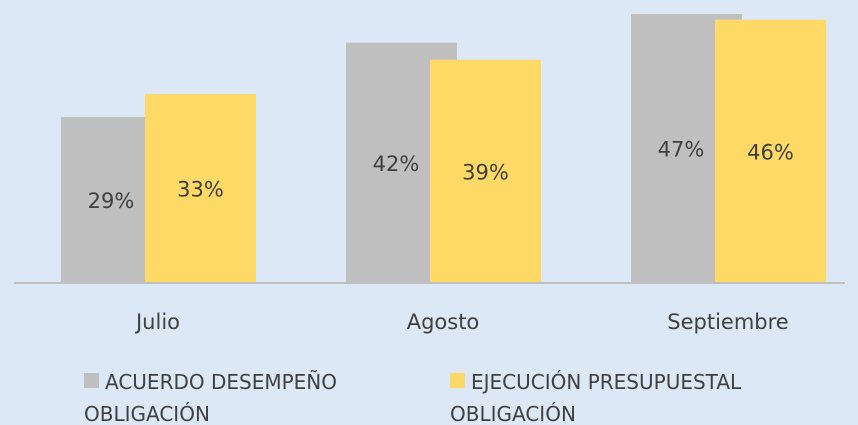 The image size is (858, 425). I want to click on x-tick-label: Julio, so click(157, 322).